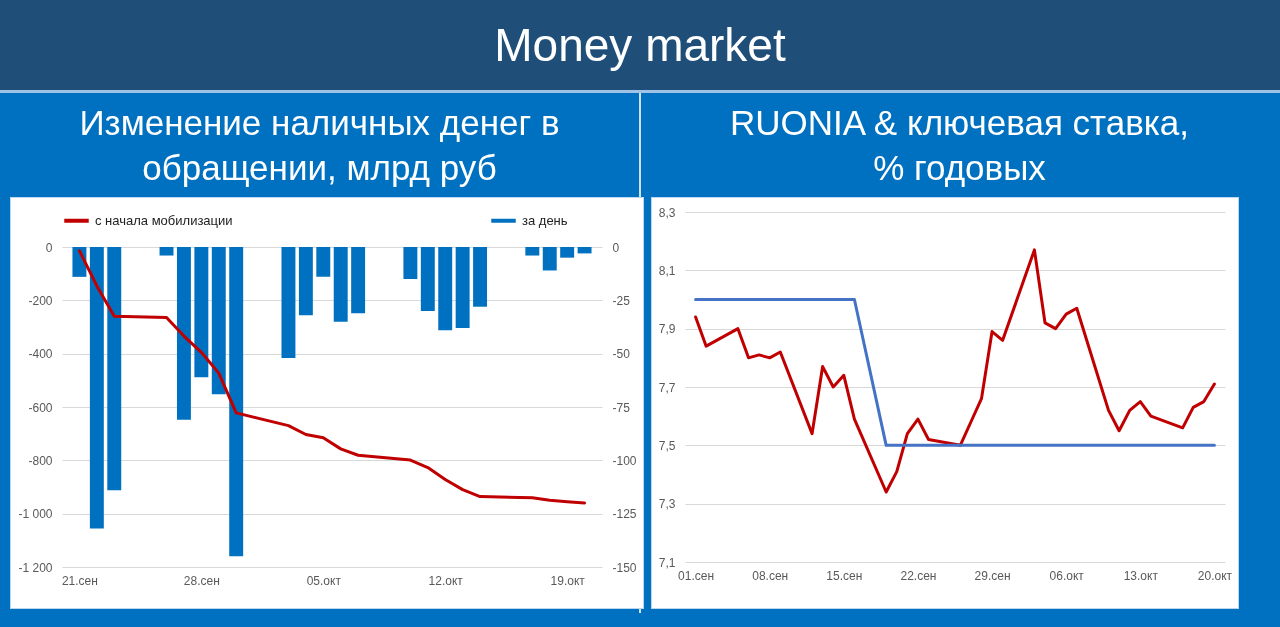 Image resolution: width=1280 pixels, height=627 pixels. What do you see at coordinates (49, 247) in the screenshot?
I see `y-tick-label: 0` at bounding box center [49, 247].